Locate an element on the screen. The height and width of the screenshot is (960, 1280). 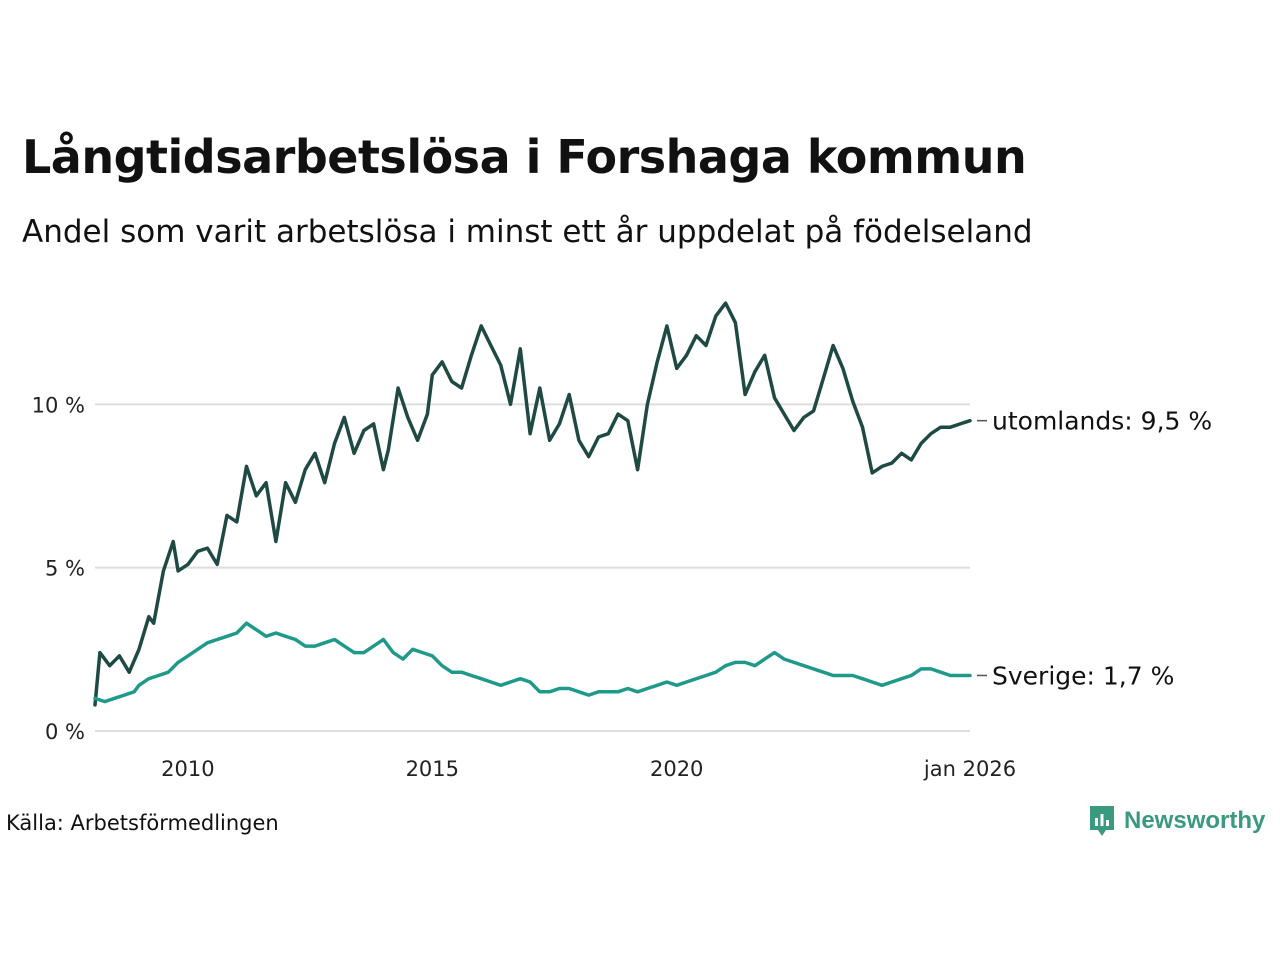
y-tick-label: 5 % is located at coordinates (65, 569).